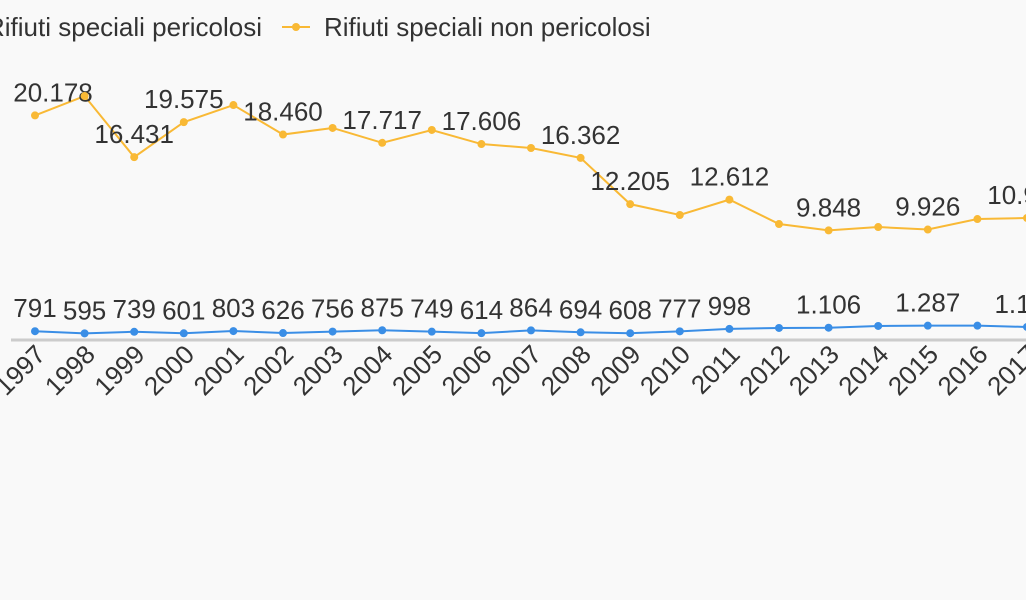 This screenshot has height=600, width=1026. What do you see at coordinates (679, 308) in the screenshot?
I see `data-label: 777` at bounding box center [679, 308].